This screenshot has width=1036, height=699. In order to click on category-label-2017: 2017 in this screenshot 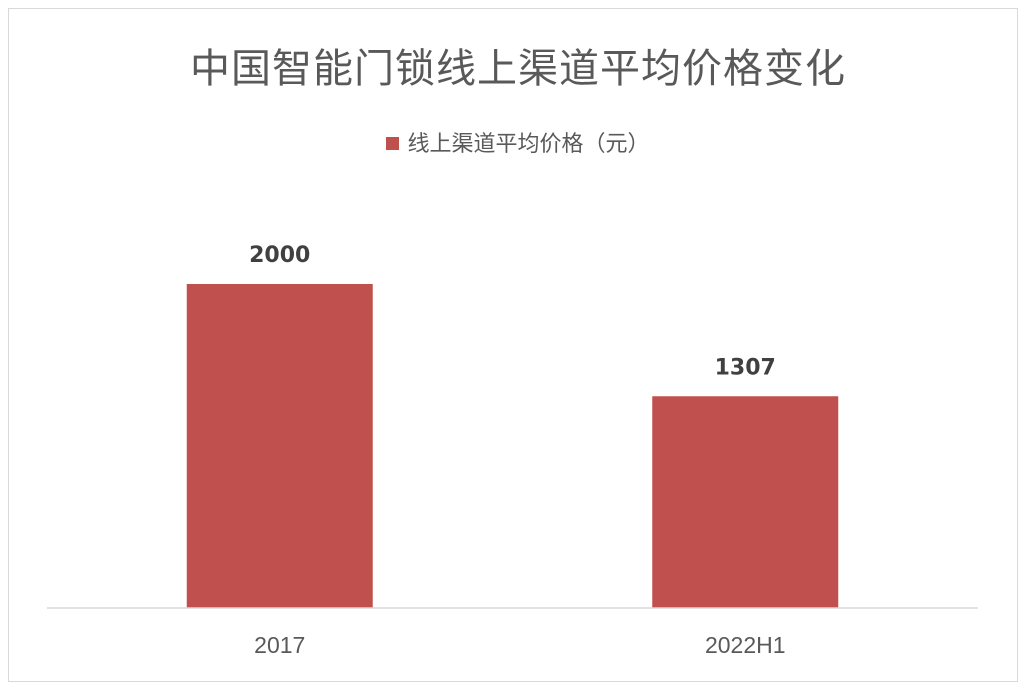, I will do `click(279, 645)`.